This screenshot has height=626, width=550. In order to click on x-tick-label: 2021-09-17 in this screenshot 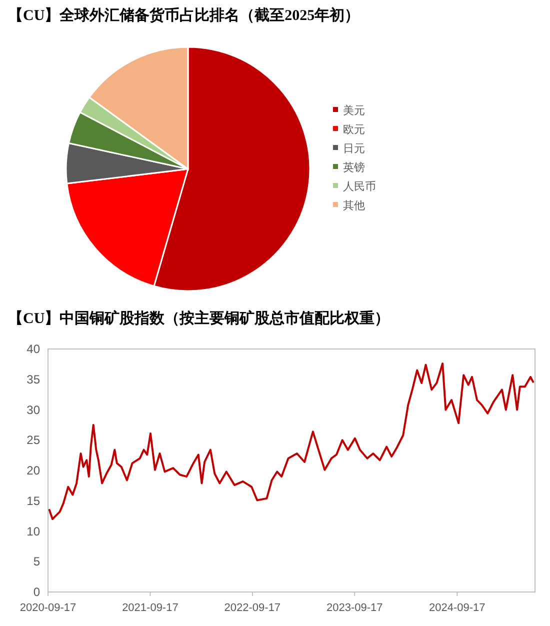, I will do `click(150, 608)`.